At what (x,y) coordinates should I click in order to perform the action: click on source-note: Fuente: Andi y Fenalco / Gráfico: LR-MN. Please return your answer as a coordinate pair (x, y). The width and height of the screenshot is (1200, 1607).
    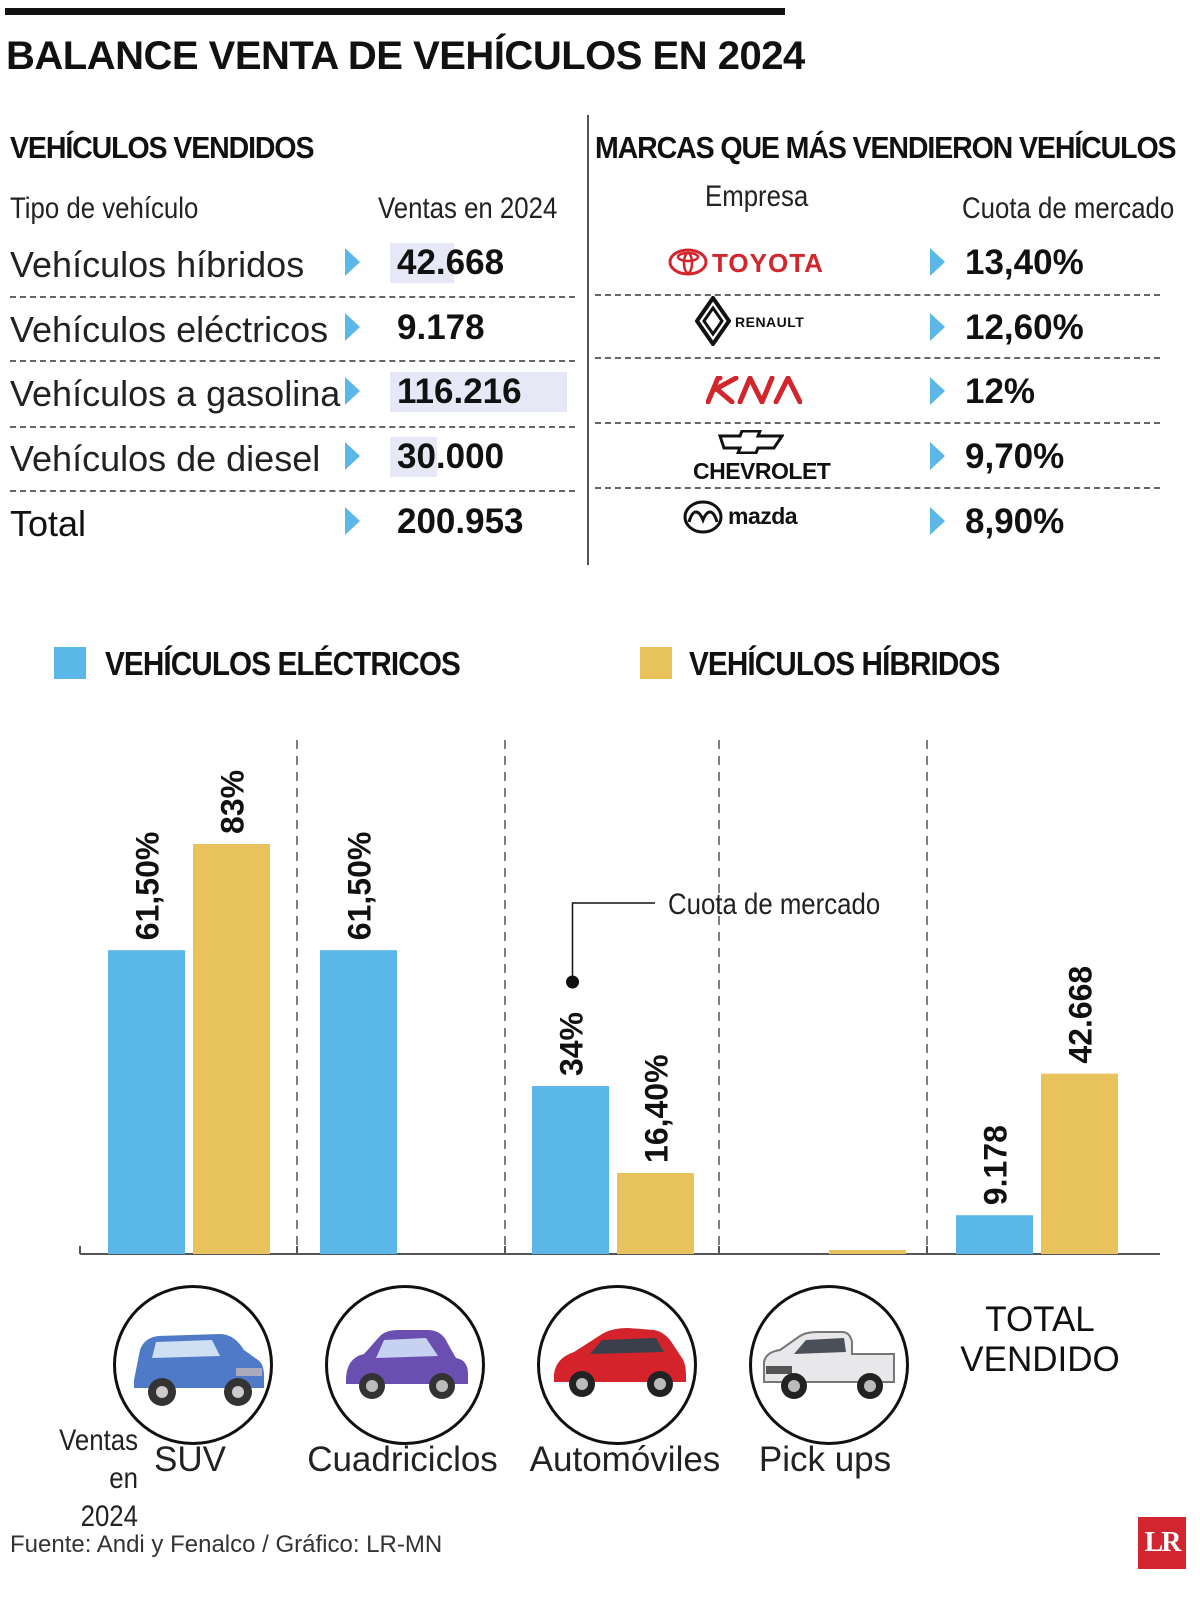
    Looking at the image, I should click on (226, 1544).